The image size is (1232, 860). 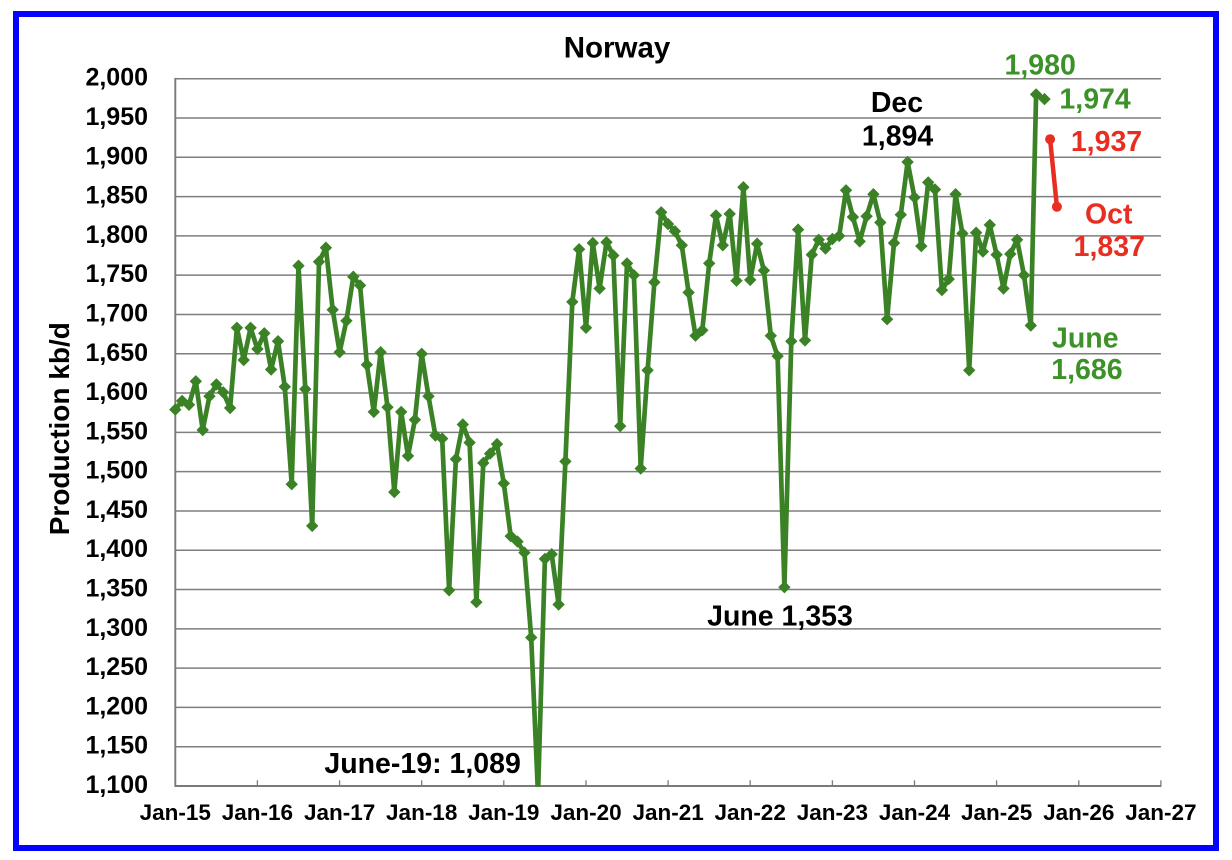 I want to click on svg-text: Jan-19, so click(x=503, y=812).